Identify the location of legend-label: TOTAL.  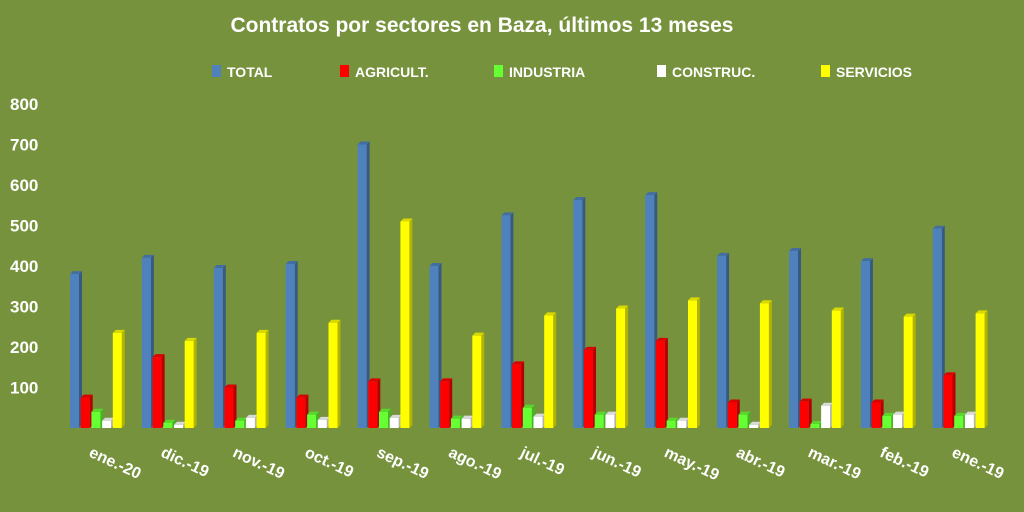
(250, 72).